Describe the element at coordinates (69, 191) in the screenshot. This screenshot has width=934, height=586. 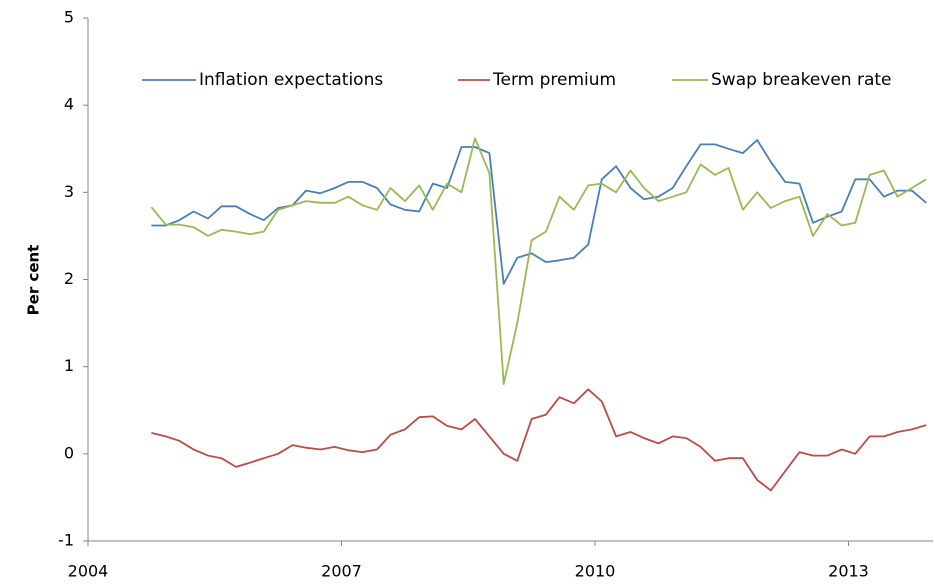
I see `y-tick-label: 3` at that location.